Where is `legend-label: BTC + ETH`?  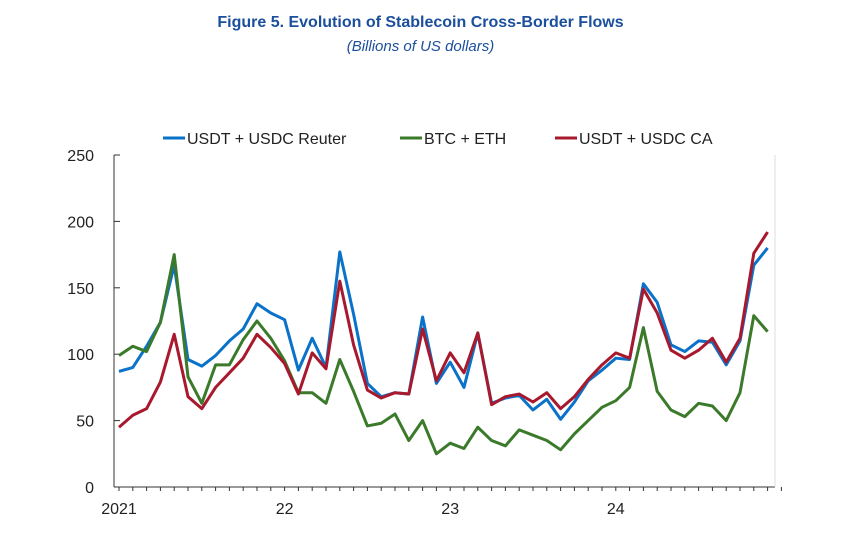 legend-label: BTC + ETH is located at coordinates (465, 139).